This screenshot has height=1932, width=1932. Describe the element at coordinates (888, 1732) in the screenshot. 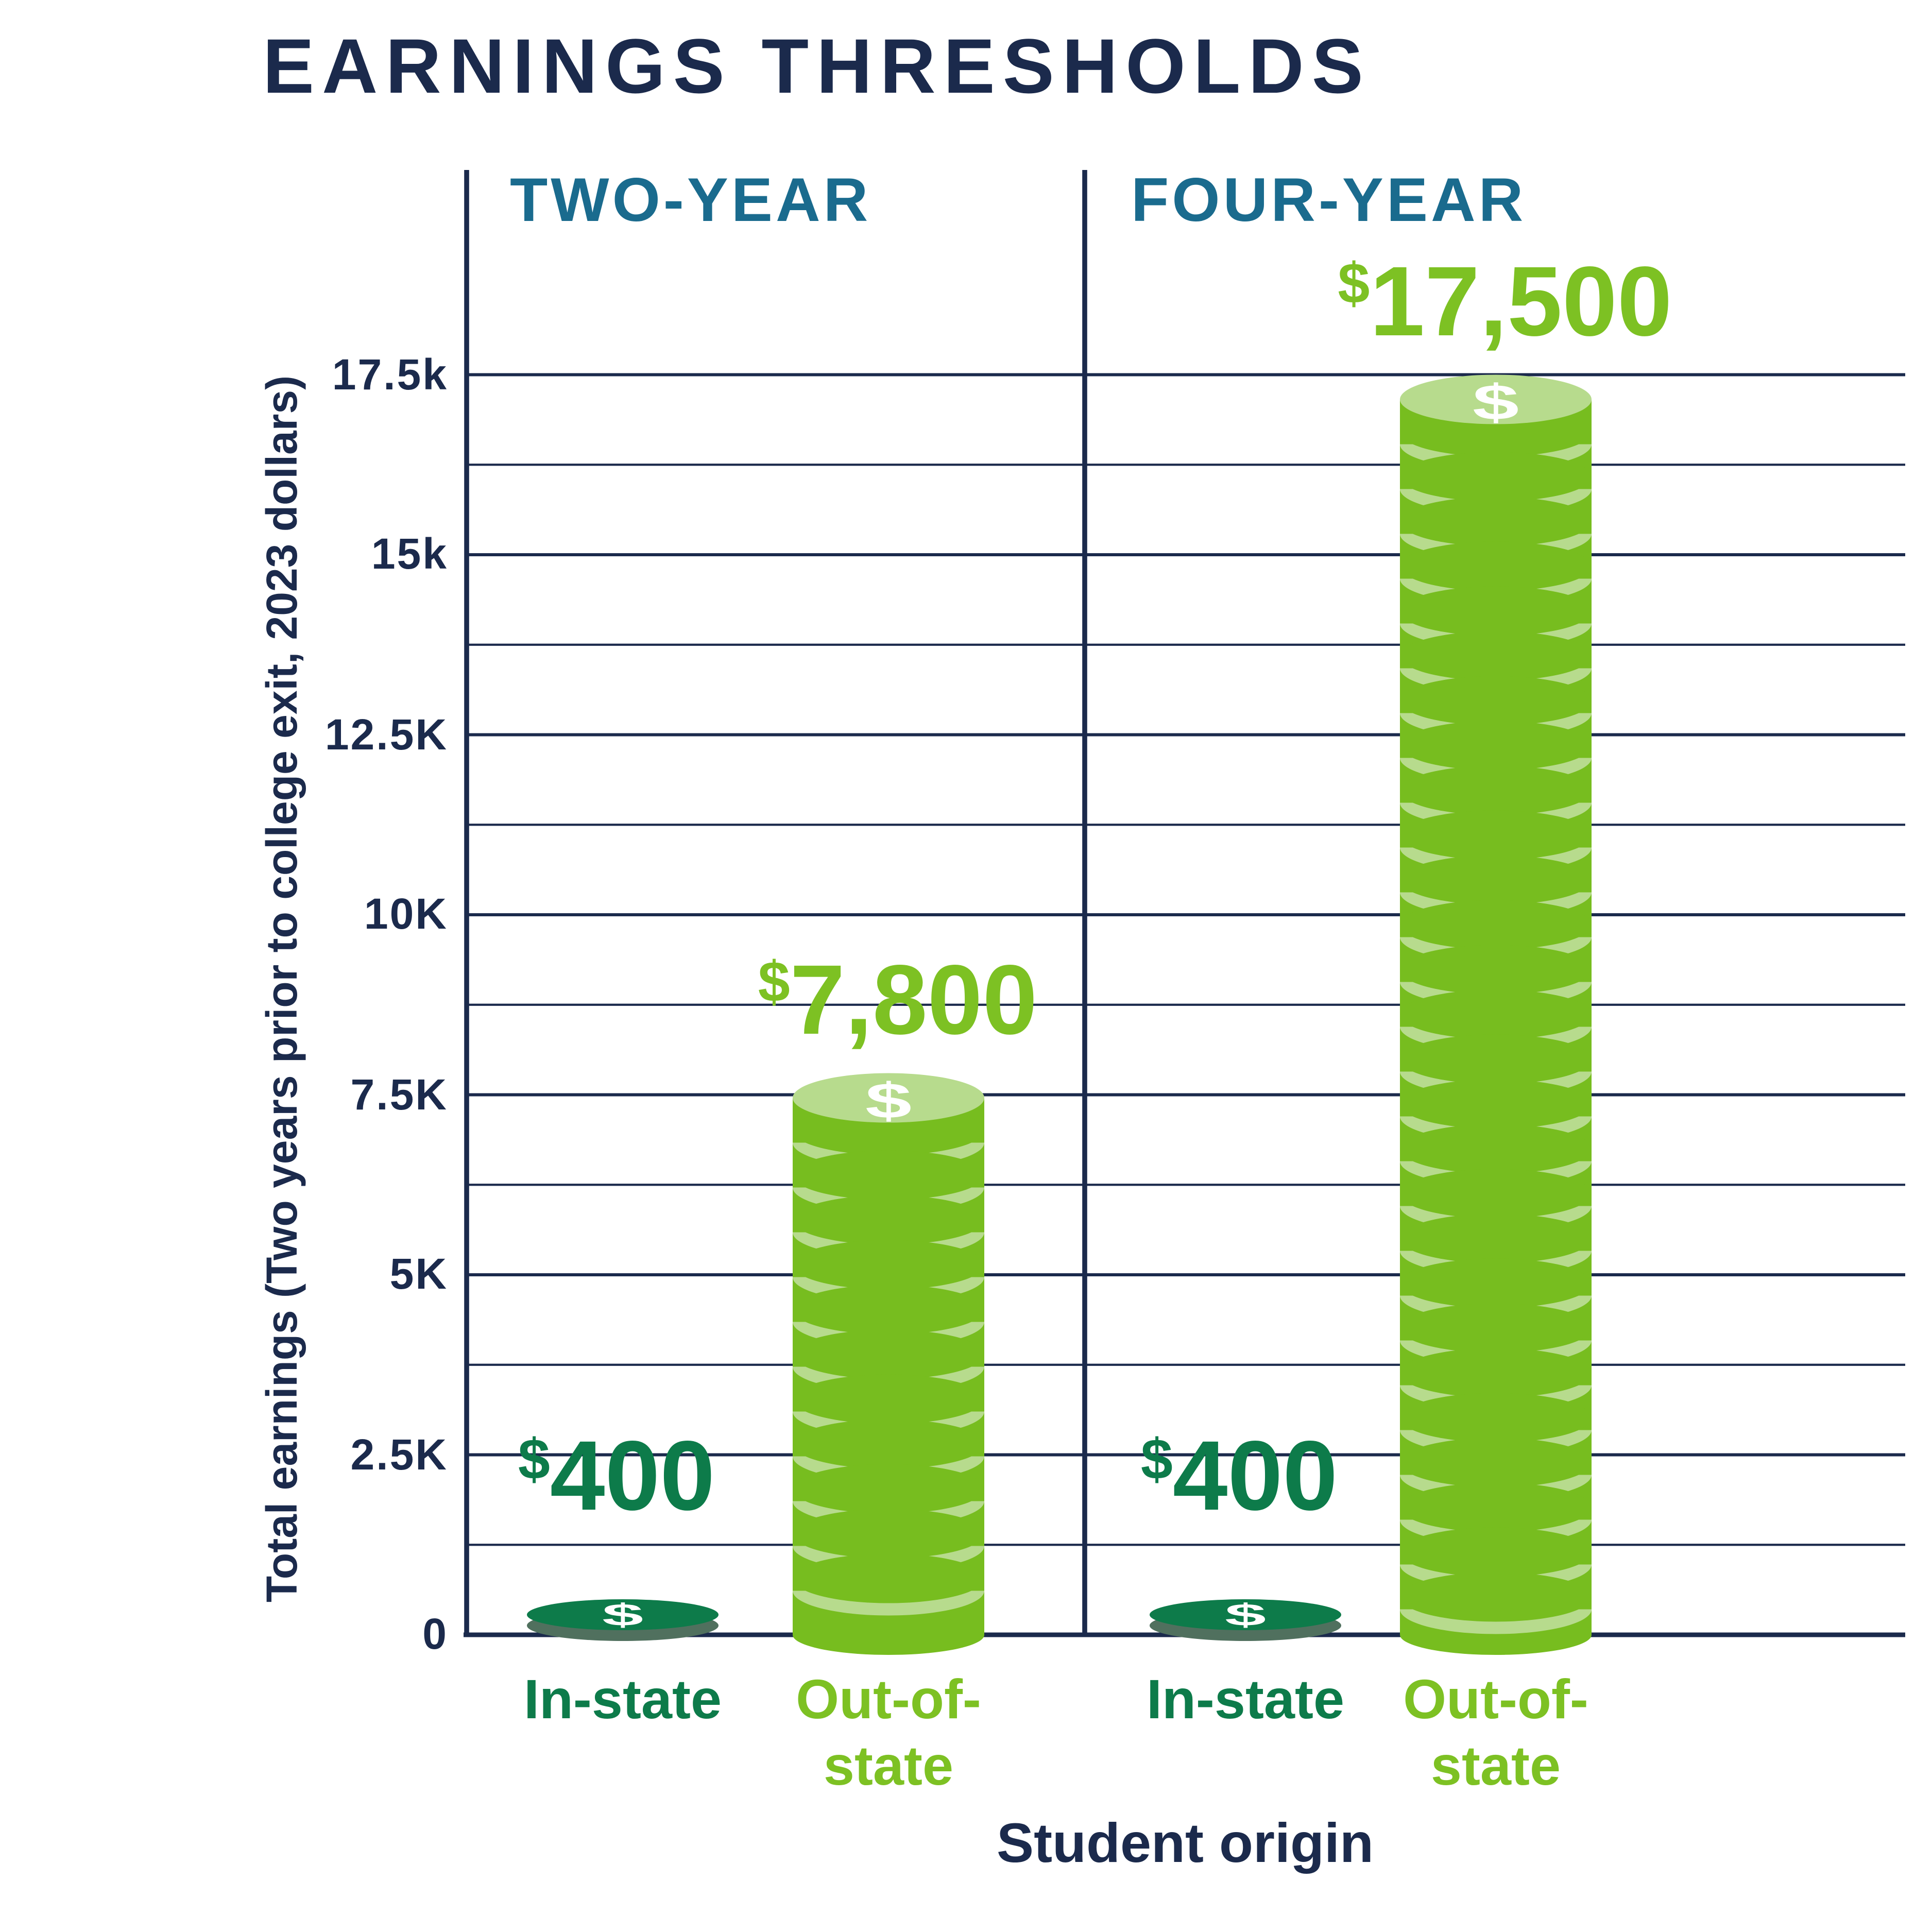

I see `category-label-two-year-out-of-state: Out-of-state` at that location.